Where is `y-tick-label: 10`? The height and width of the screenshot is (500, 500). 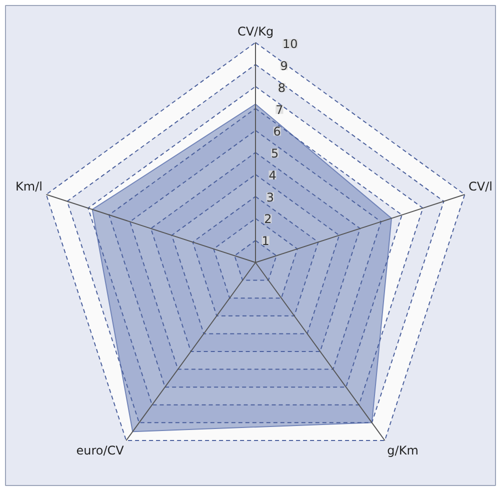 y-tick-label: 10 is located at coordinates (290, 44).